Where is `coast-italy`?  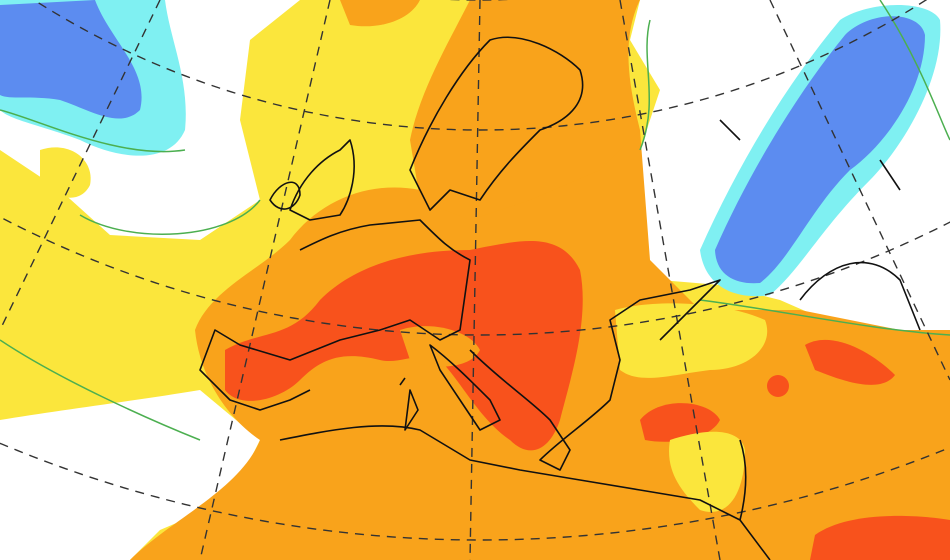
coast-italy is located at coordinates (465, 387).